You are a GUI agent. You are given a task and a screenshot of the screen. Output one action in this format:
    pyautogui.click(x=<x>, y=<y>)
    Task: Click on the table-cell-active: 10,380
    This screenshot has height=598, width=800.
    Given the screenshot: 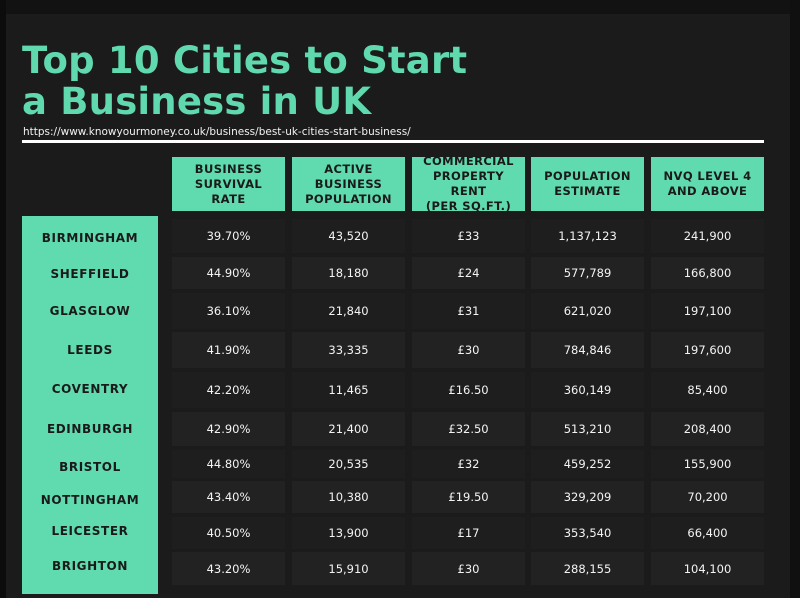 What is the action you would take?
    pyautogui.click(x=348, y=497)
    